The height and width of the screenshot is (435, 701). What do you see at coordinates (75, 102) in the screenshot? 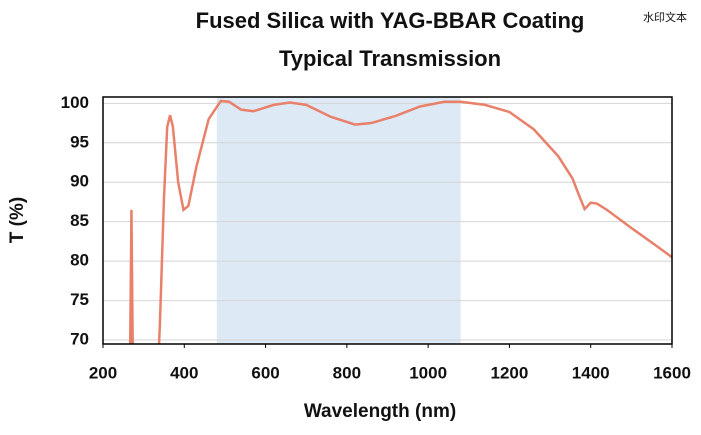
I see `y-tick-label: 100` at bounding box center [75, 102].